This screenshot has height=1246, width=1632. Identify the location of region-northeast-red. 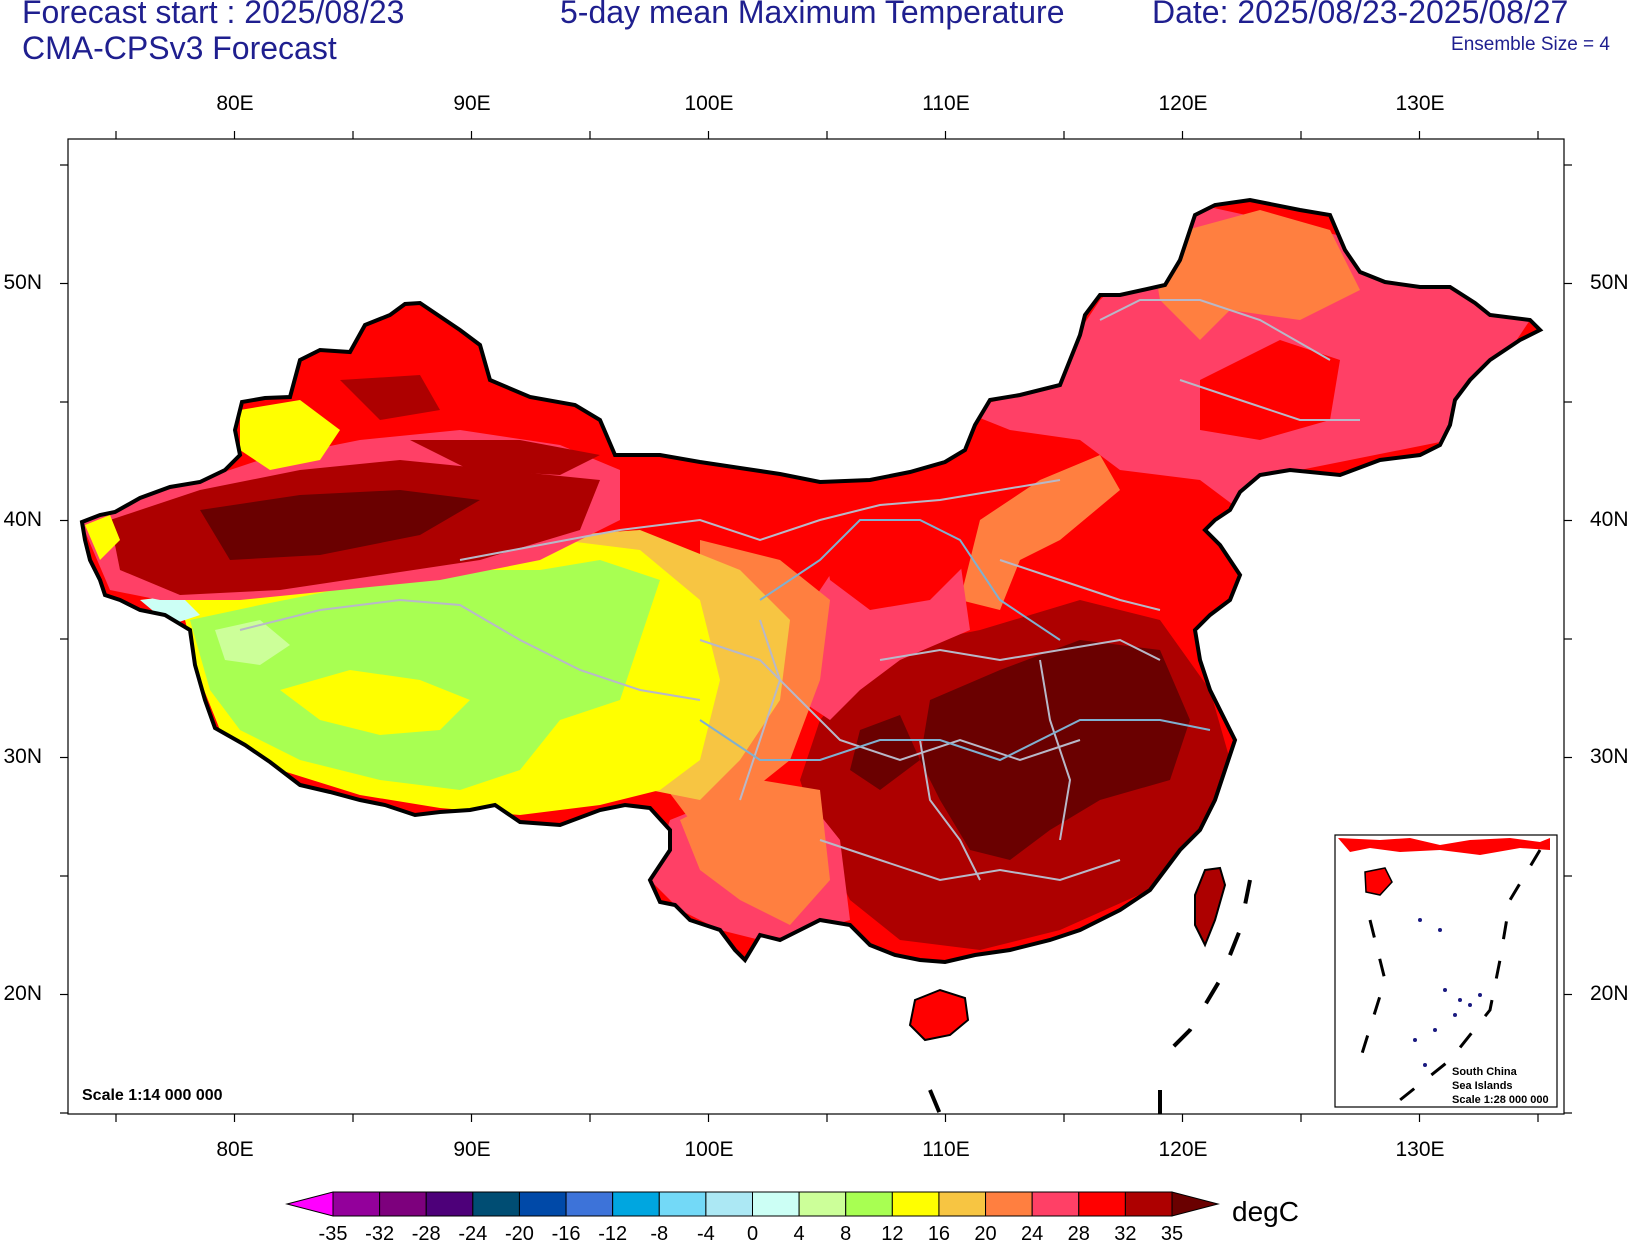
(1270, 390).